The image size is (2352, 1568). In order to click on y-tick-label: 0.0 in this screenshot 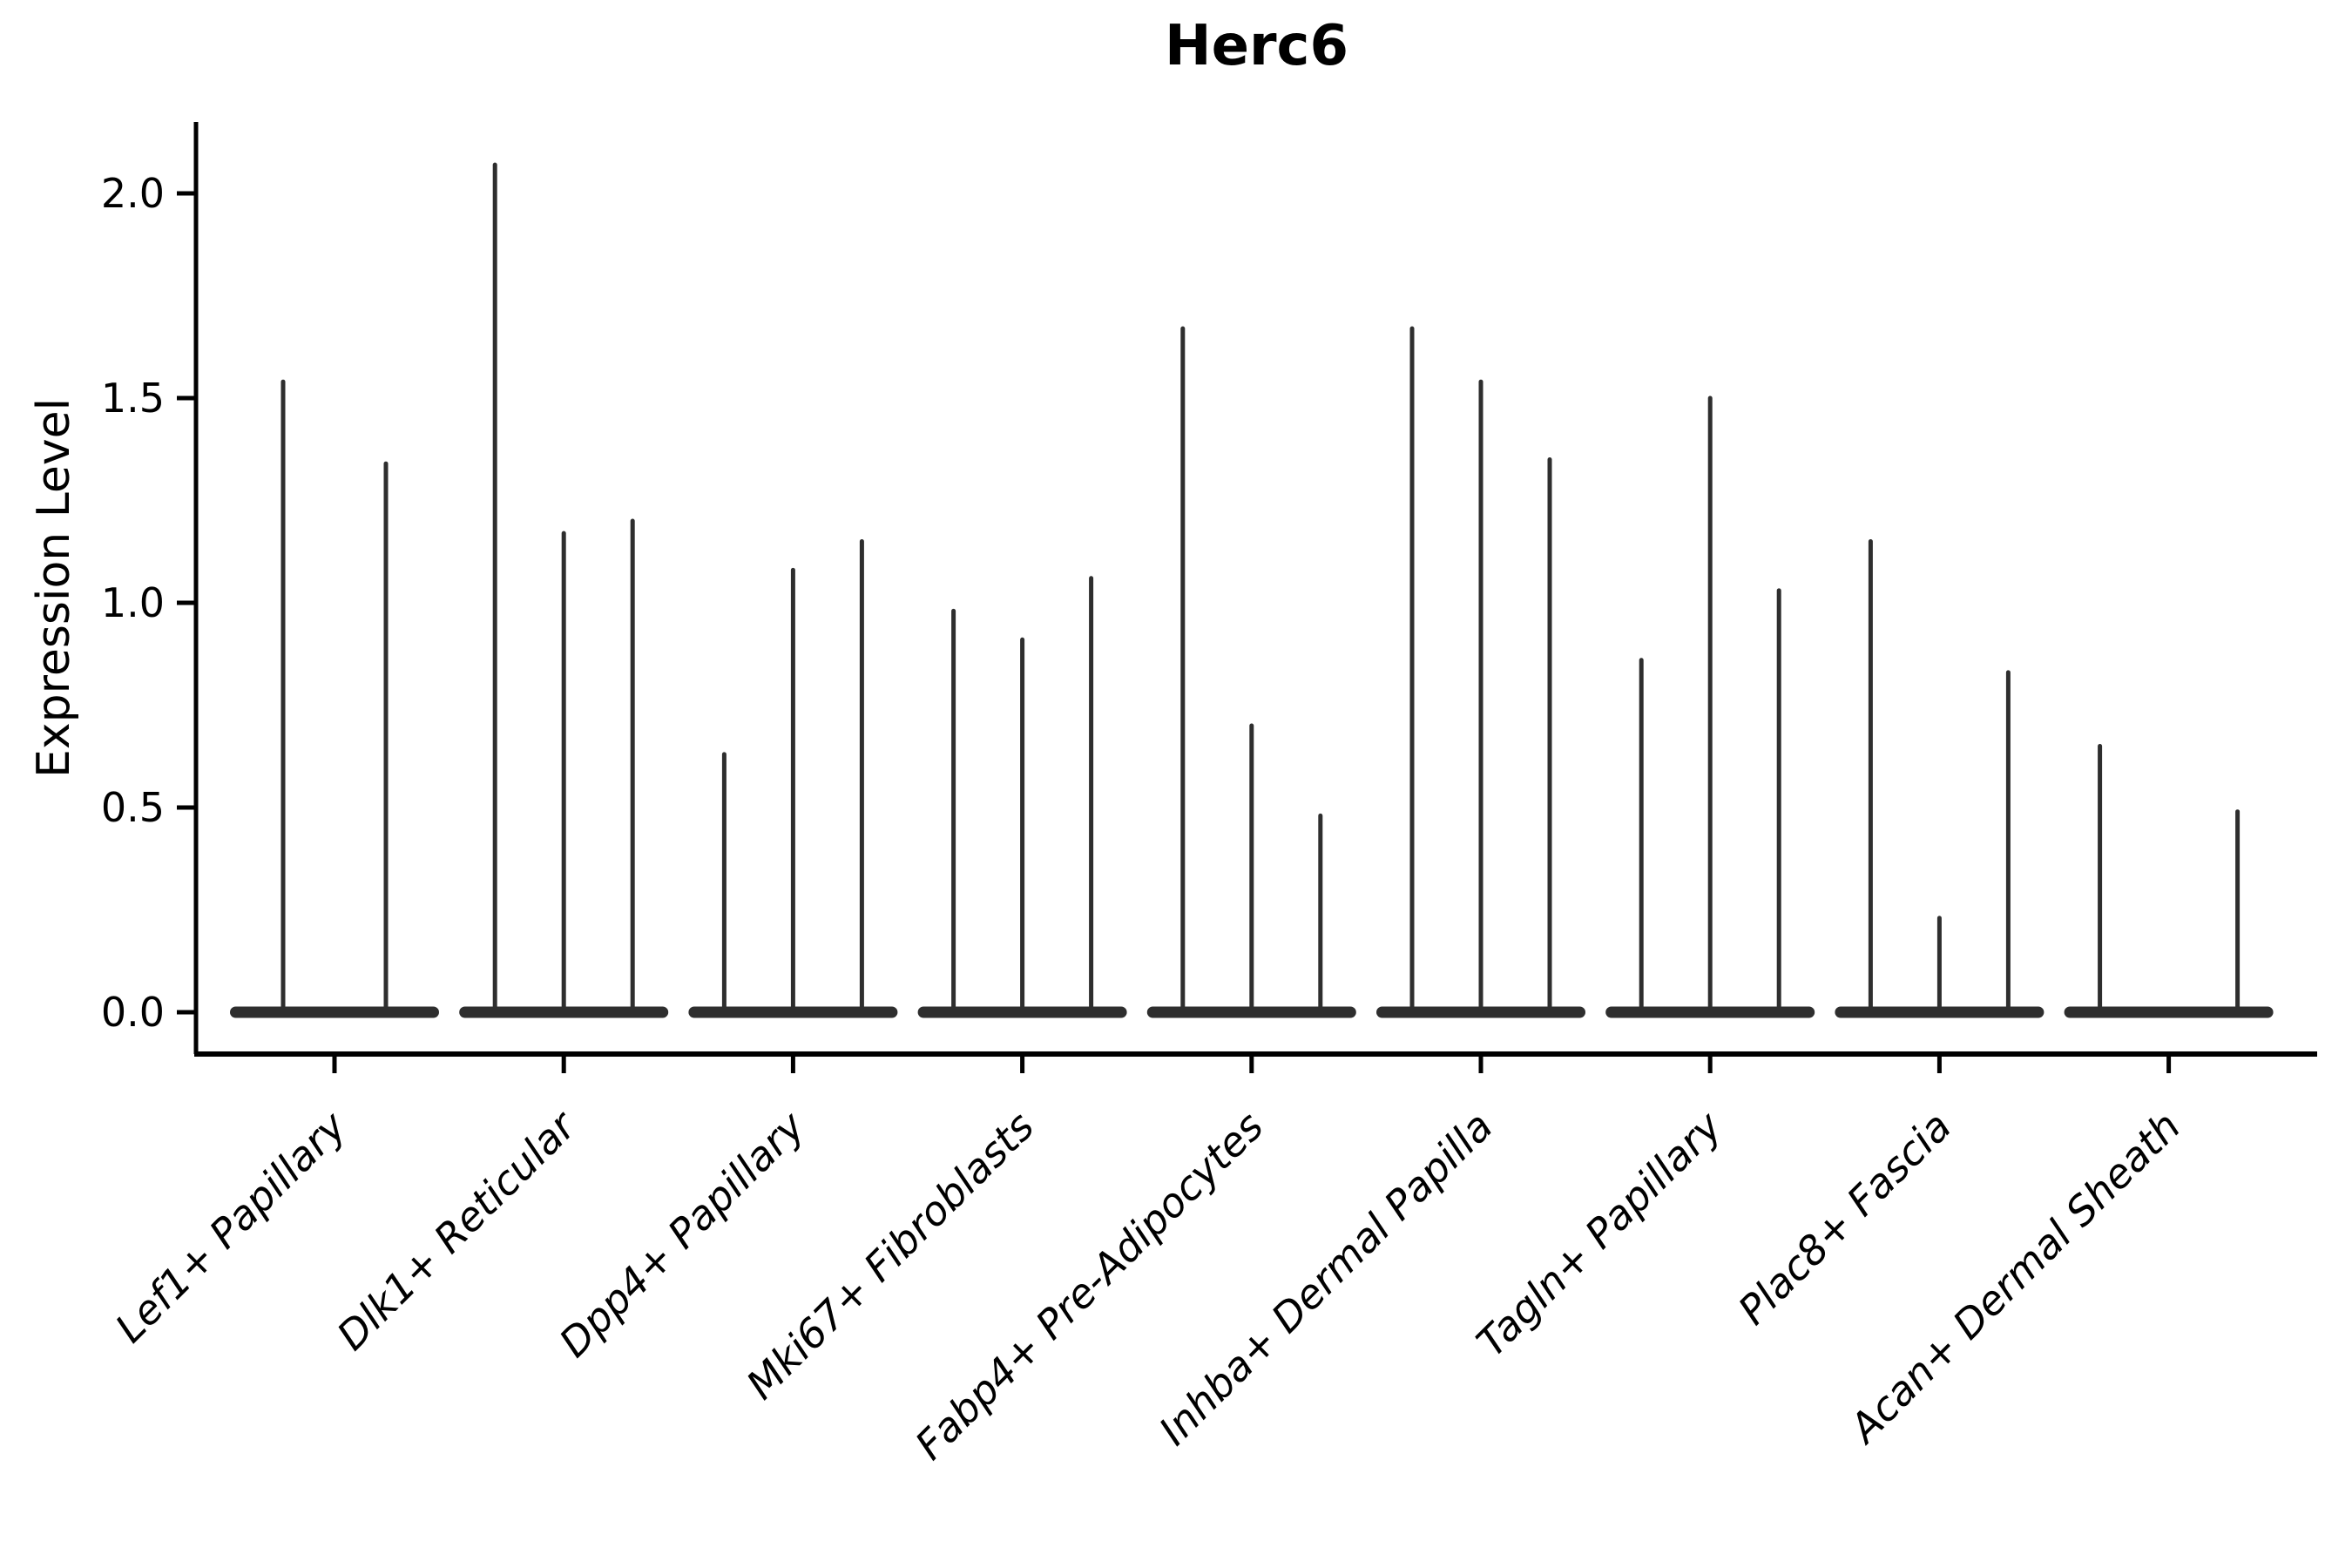, I will do `click(133, 1013)`.